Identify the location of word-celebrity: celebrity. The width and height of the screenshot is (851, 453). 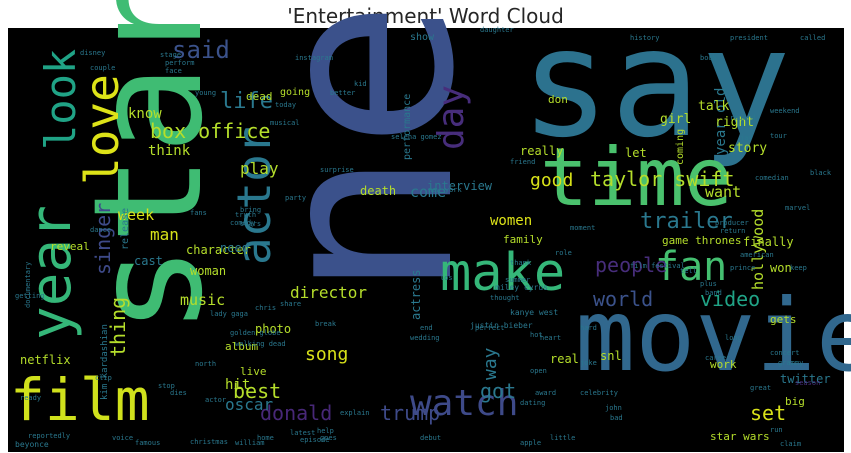
(599, 393).